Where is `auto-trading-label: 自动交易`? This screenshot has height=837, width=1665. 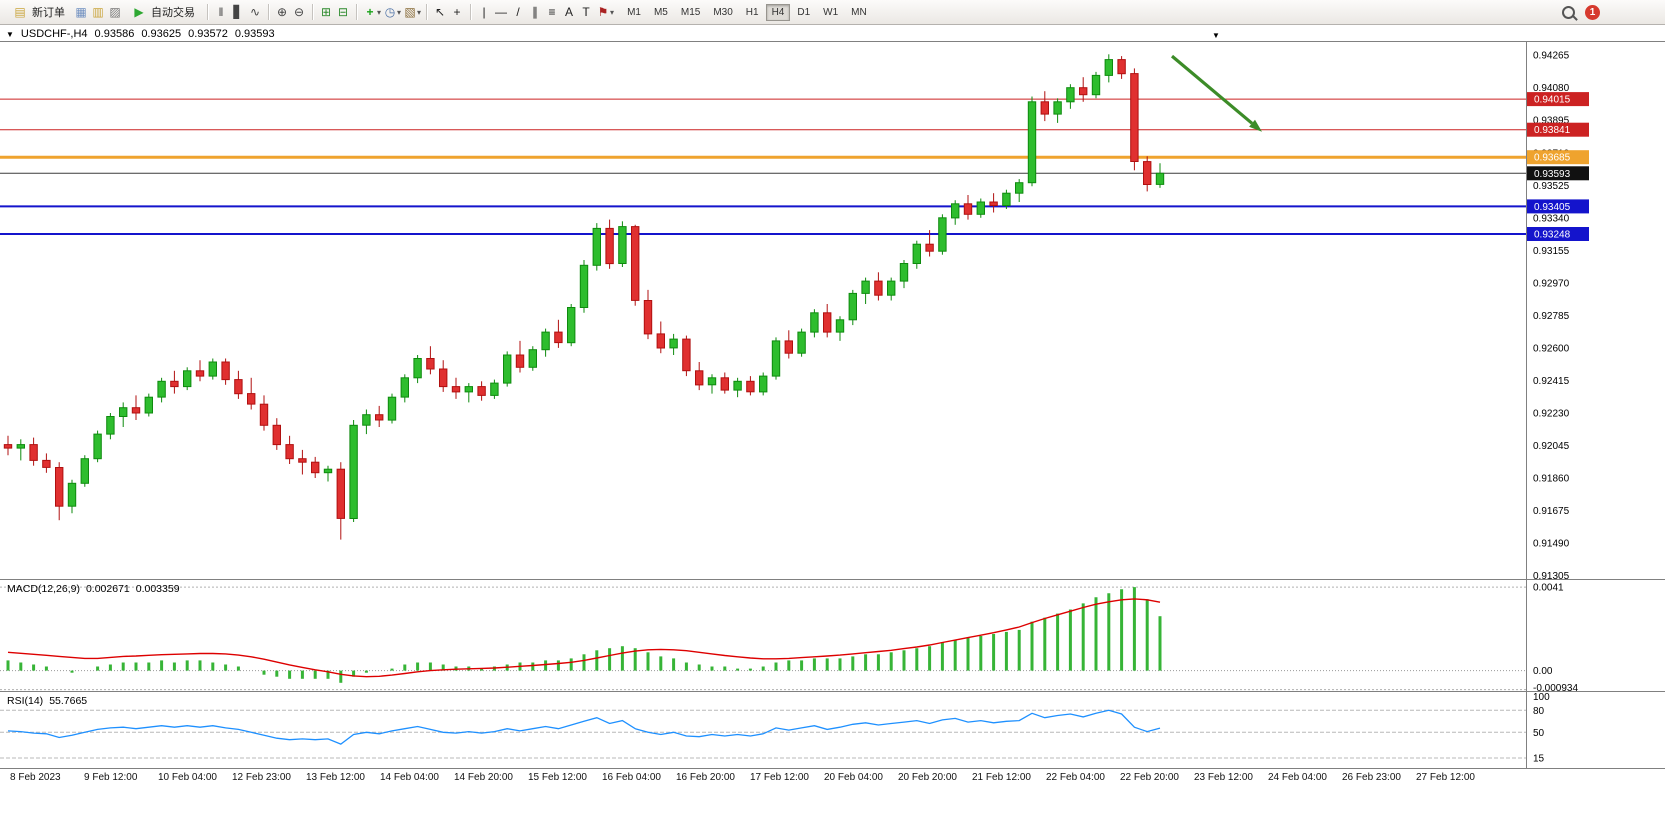 auto-trading-label: 自动交易 is located at coordinates (173, 13).